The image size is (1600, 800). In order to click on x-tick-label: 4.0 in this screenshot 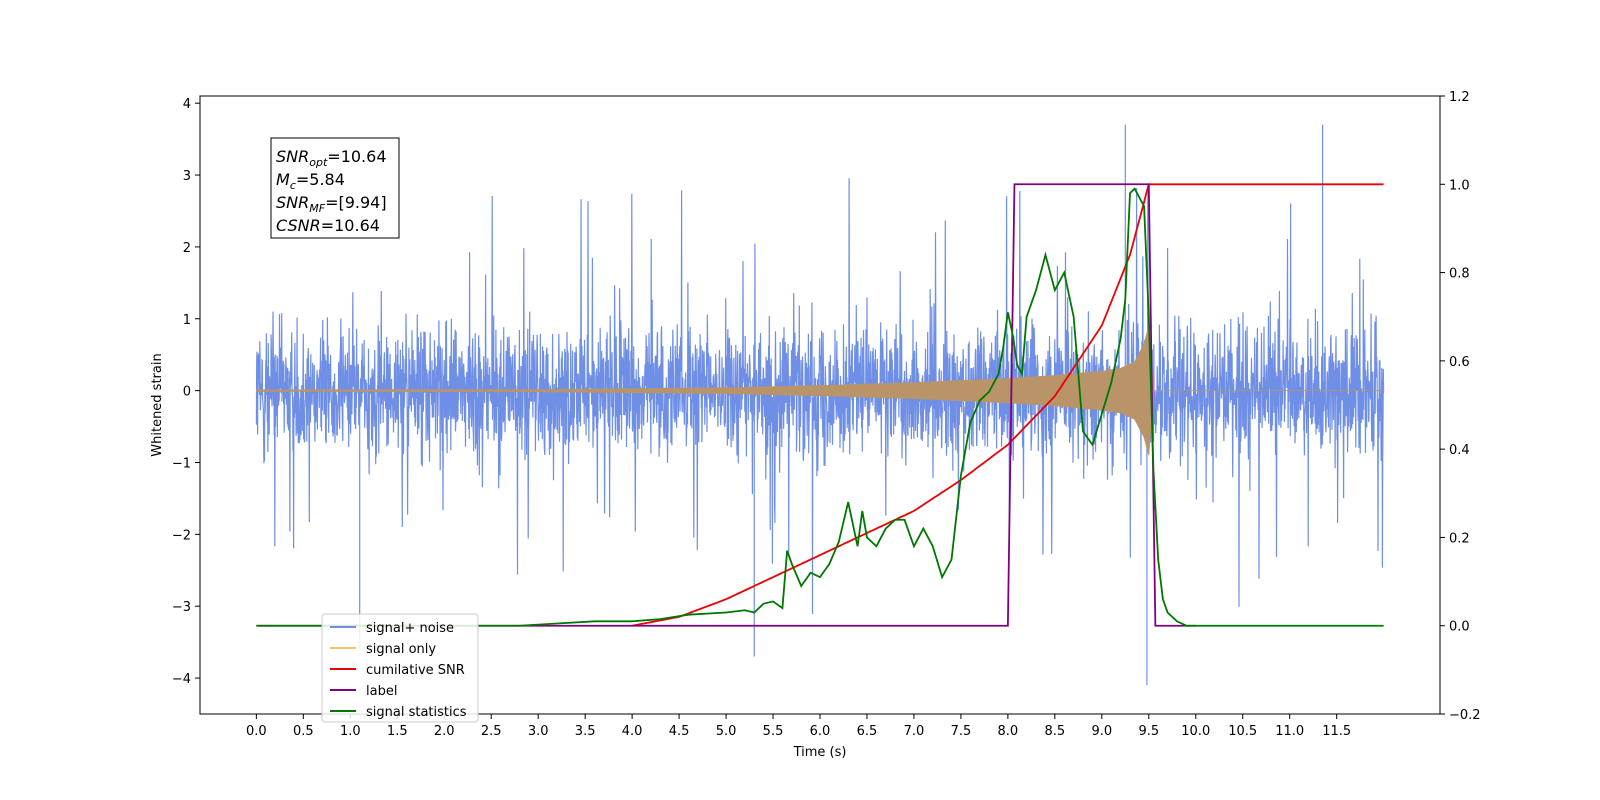, I will do `click(632, 731)`.